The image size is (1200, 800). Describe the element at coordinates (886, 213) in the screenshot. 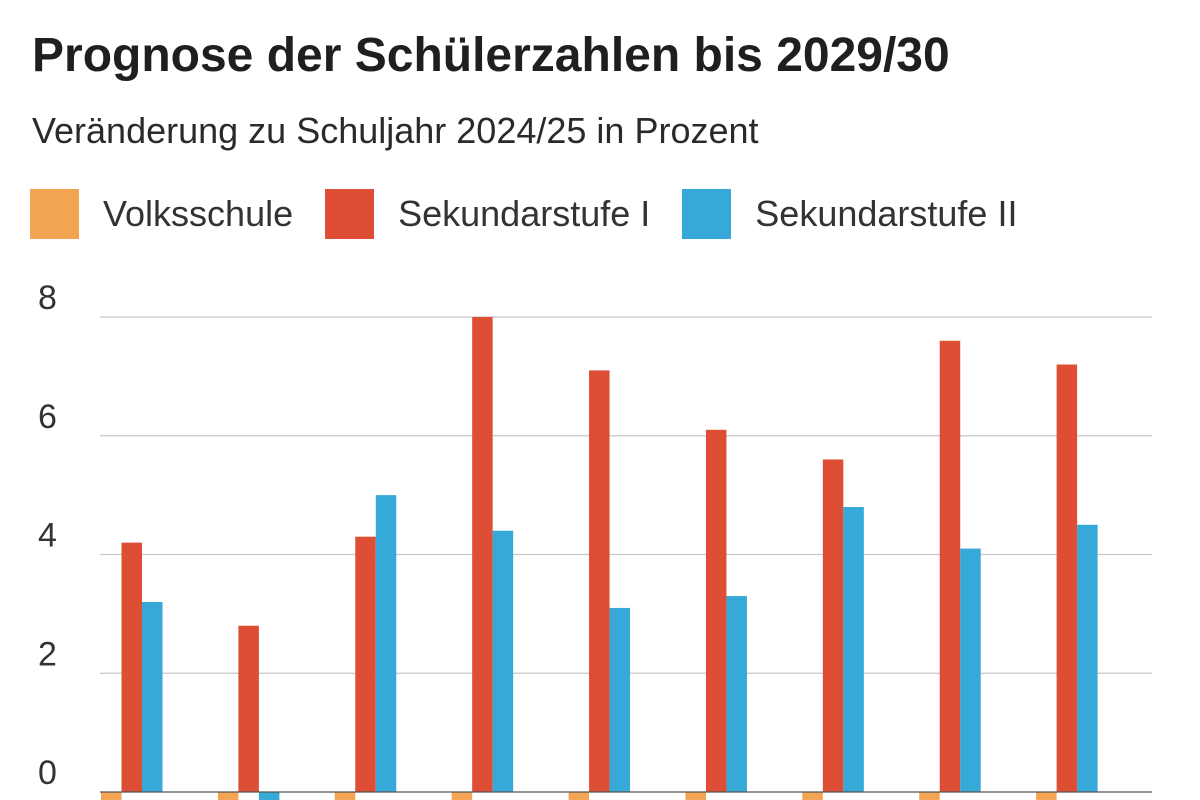

I see `legend-label-sekundarstufe-2: Sekundarstufe II` at that location.